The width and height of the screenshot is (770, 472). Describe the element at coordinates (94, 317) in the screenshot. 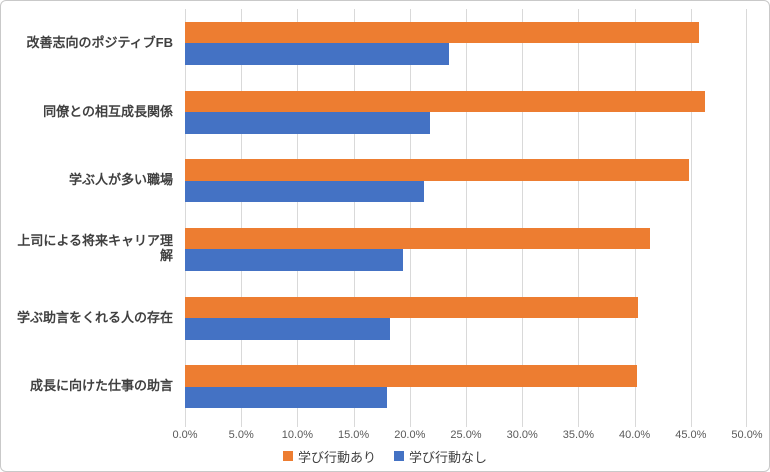

I see `category-label: 学ぶ助言をくれる人の存在` at that location.